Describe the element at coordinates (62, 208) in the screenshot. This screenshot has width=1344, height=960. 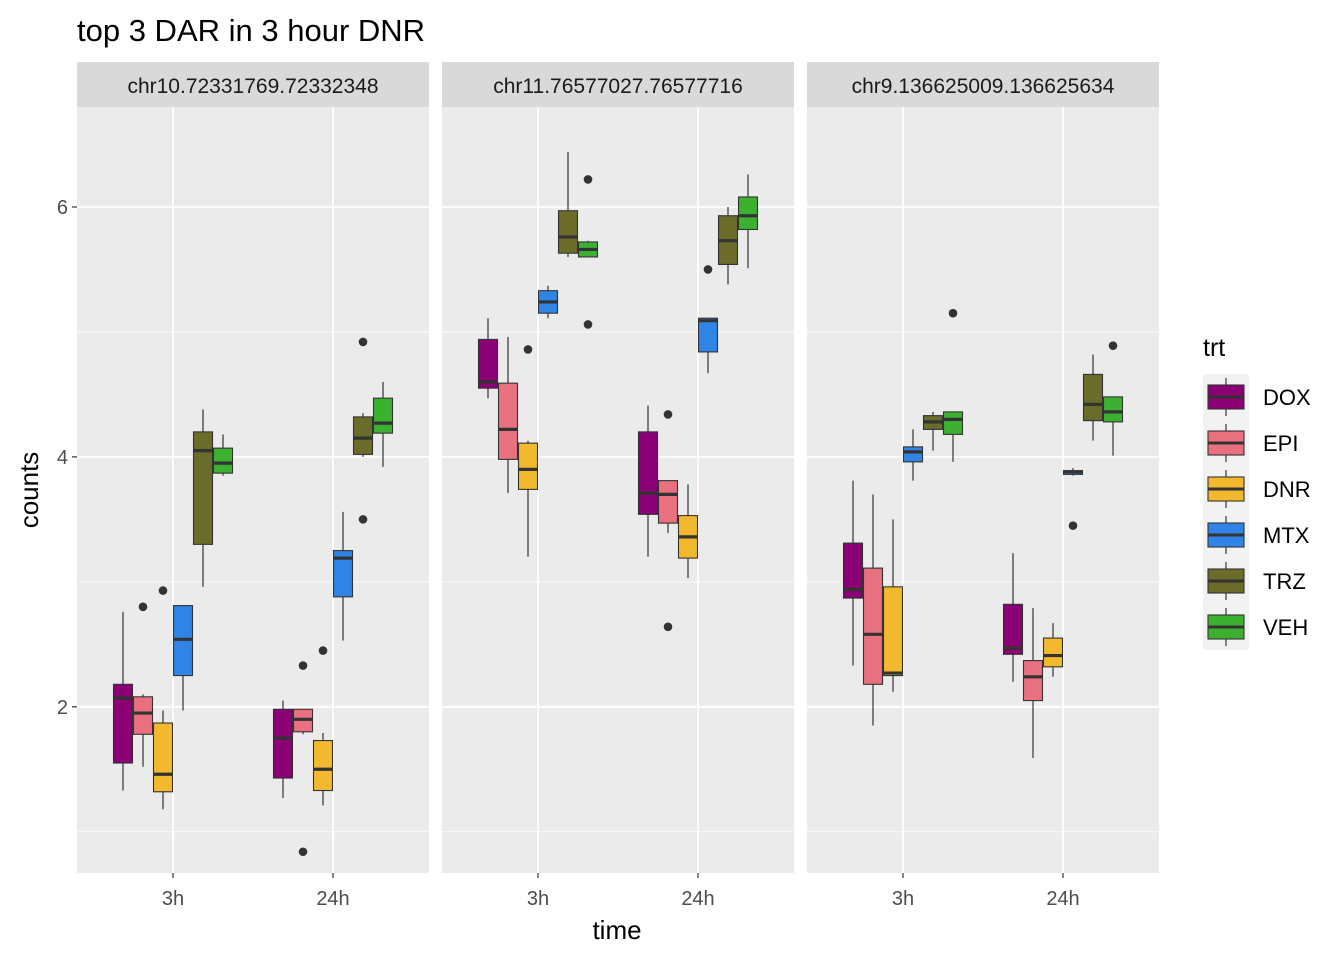
I see `y-tick-label: 6` at that location.